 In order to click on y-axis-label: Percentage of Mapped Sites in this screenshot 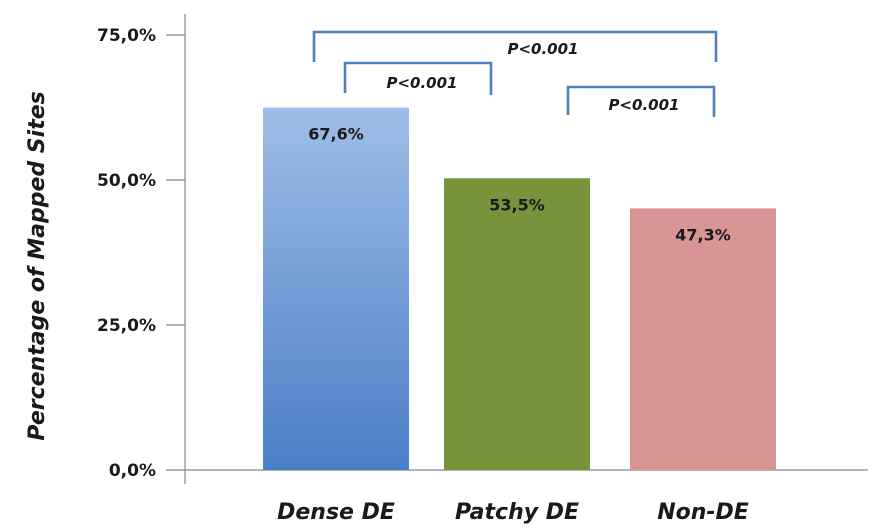, I will do `click(37, 265)`.